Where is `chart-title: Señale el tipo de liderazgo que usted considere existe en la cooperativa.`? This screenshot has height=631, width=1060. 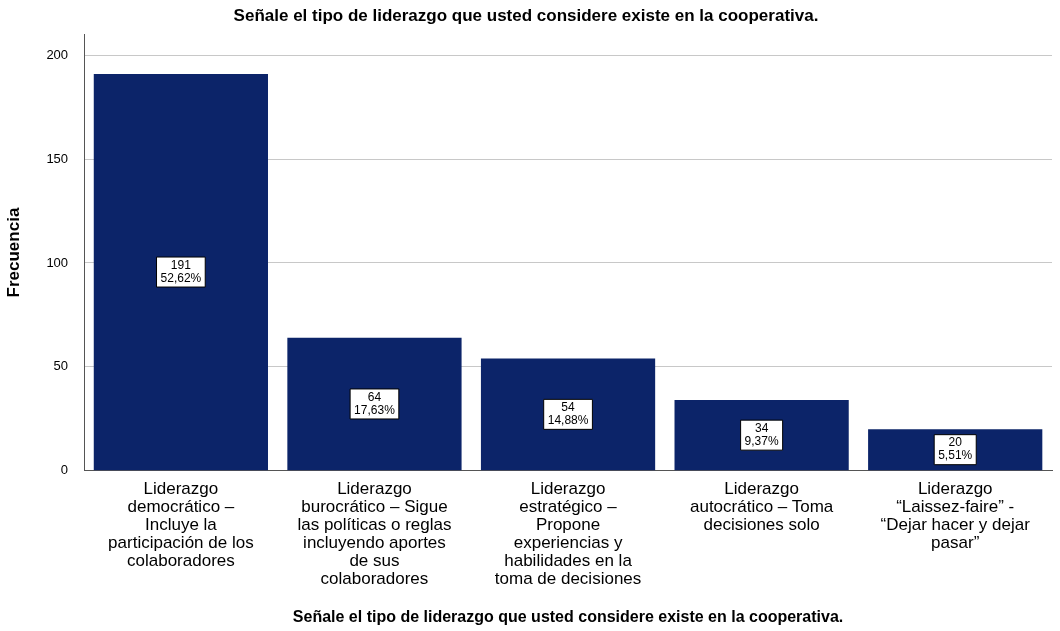 chart-title: Señale el tipo de liderazgo que usted considere existe en la cooperativa. is located at coordinates (526, 15).